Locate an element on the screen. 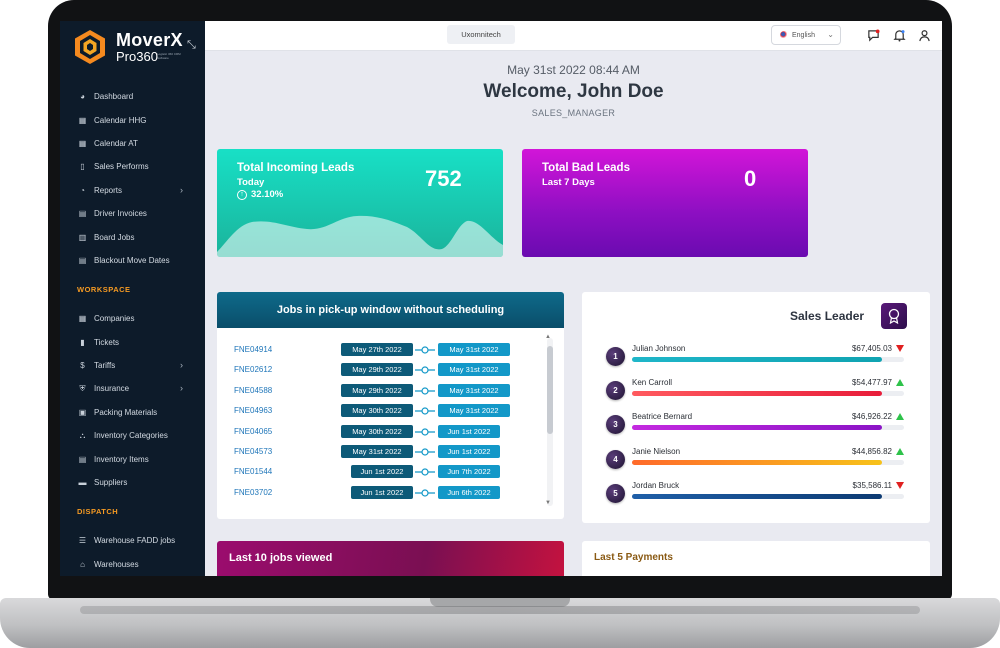  trend-down-icon is located at coordinates (900, 485).